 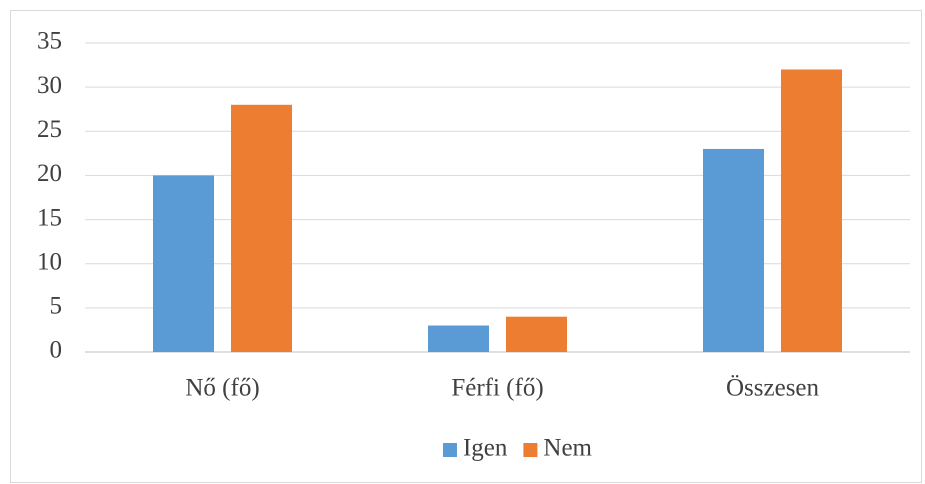 I want to click on x-tick-label: Összesen, so click(x=773, y=388).